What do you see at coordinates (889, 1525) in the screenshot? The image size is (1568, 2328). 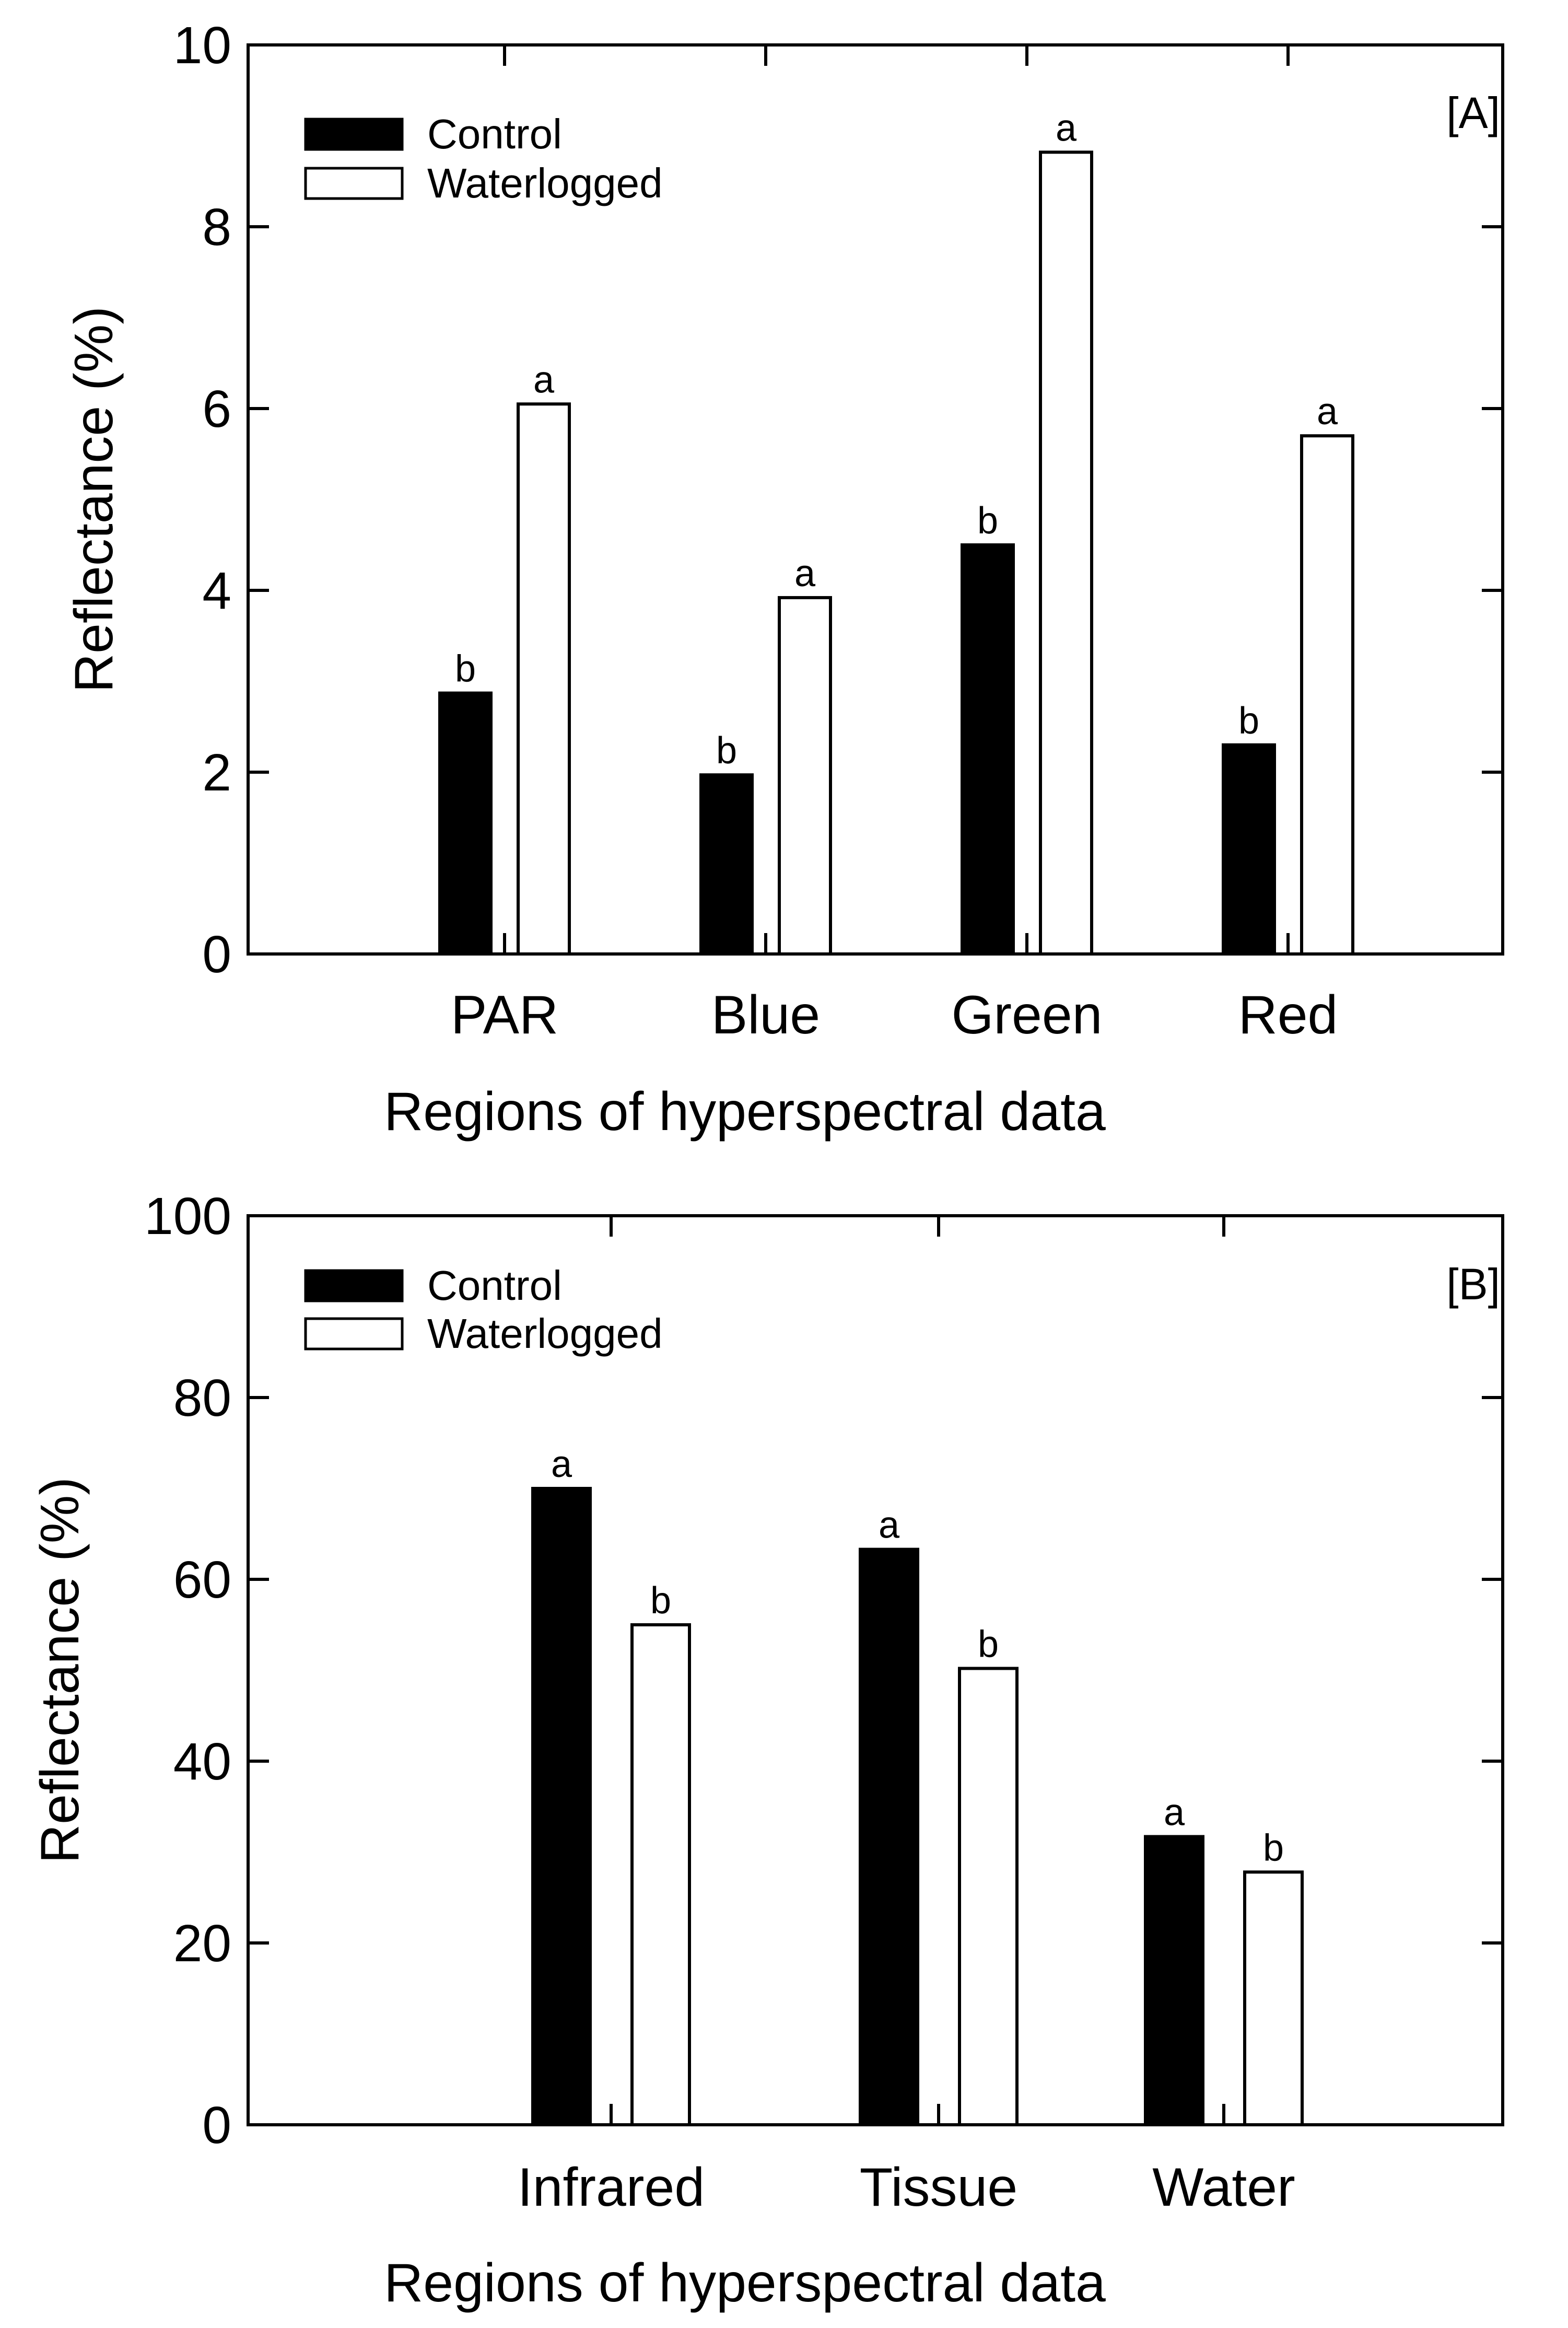 I see `sig-letter-control-tissue: a` at bounding box center [889, 1525].